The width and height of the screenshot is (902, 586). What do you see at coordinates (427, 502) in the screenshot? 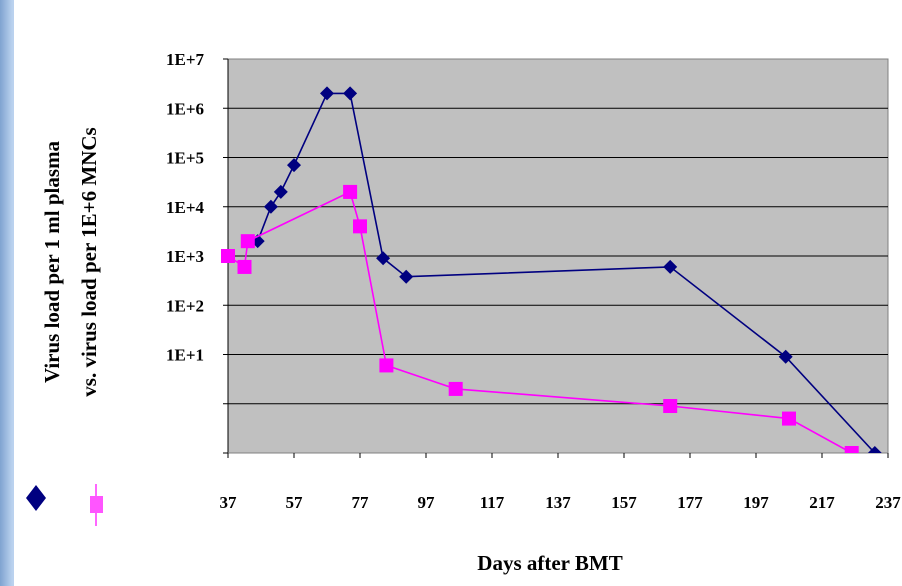
I see `x-tick-label: 97` at bounding box center [427, 502].